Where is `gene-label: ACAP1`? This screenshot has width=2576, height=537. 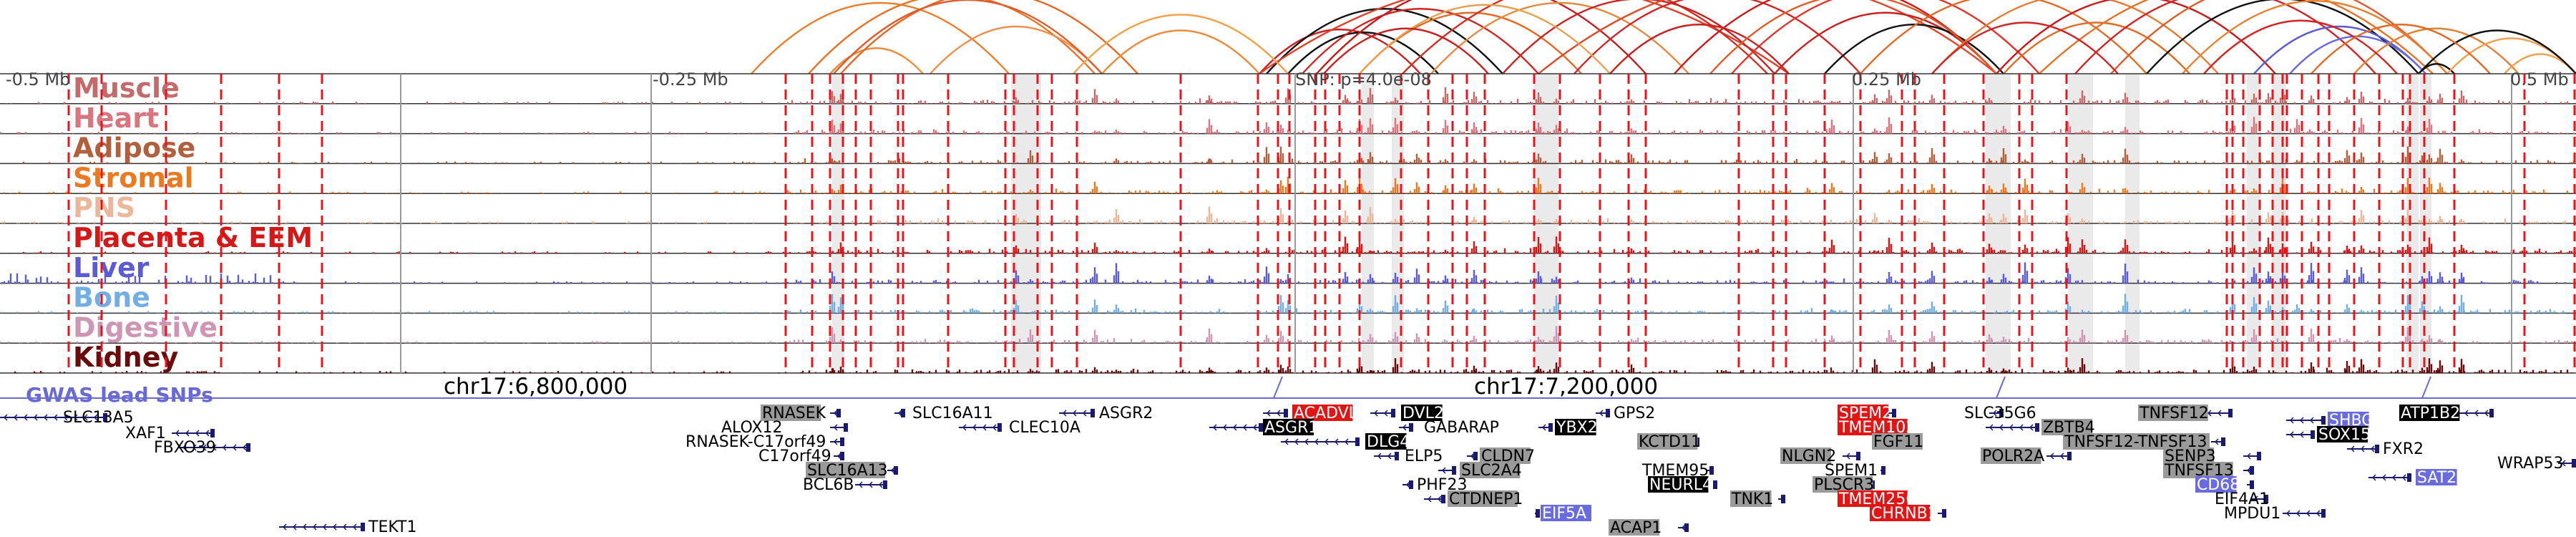
gene-label: ACAP1 is located at coordinates (1636, 528).